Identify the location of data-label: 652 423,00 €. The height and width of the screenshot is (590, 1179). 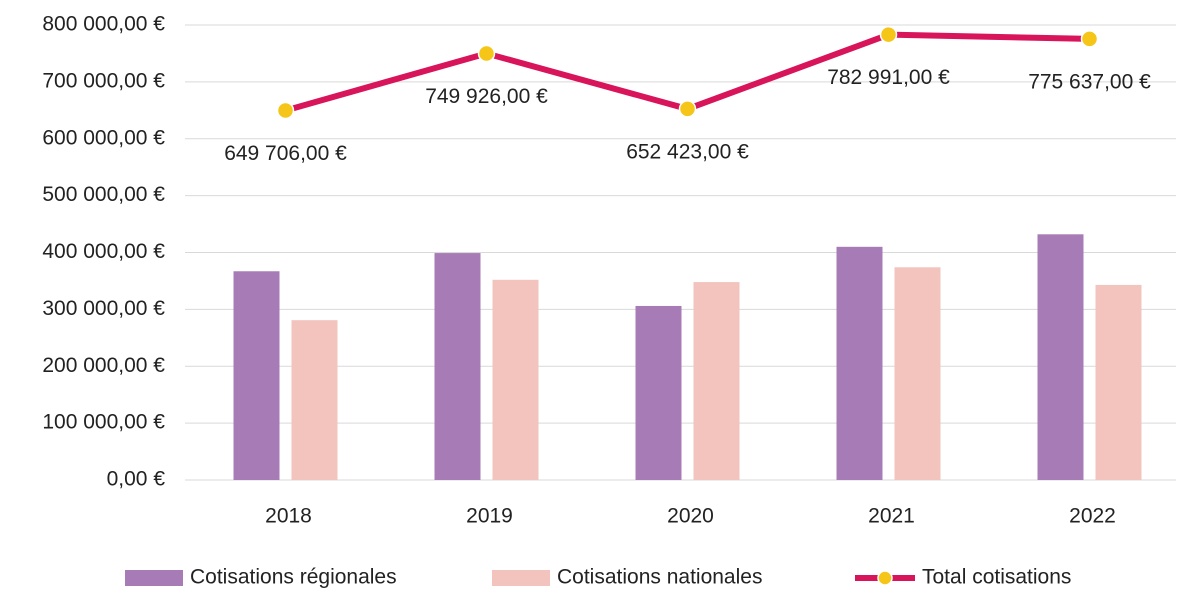
(687, 151).